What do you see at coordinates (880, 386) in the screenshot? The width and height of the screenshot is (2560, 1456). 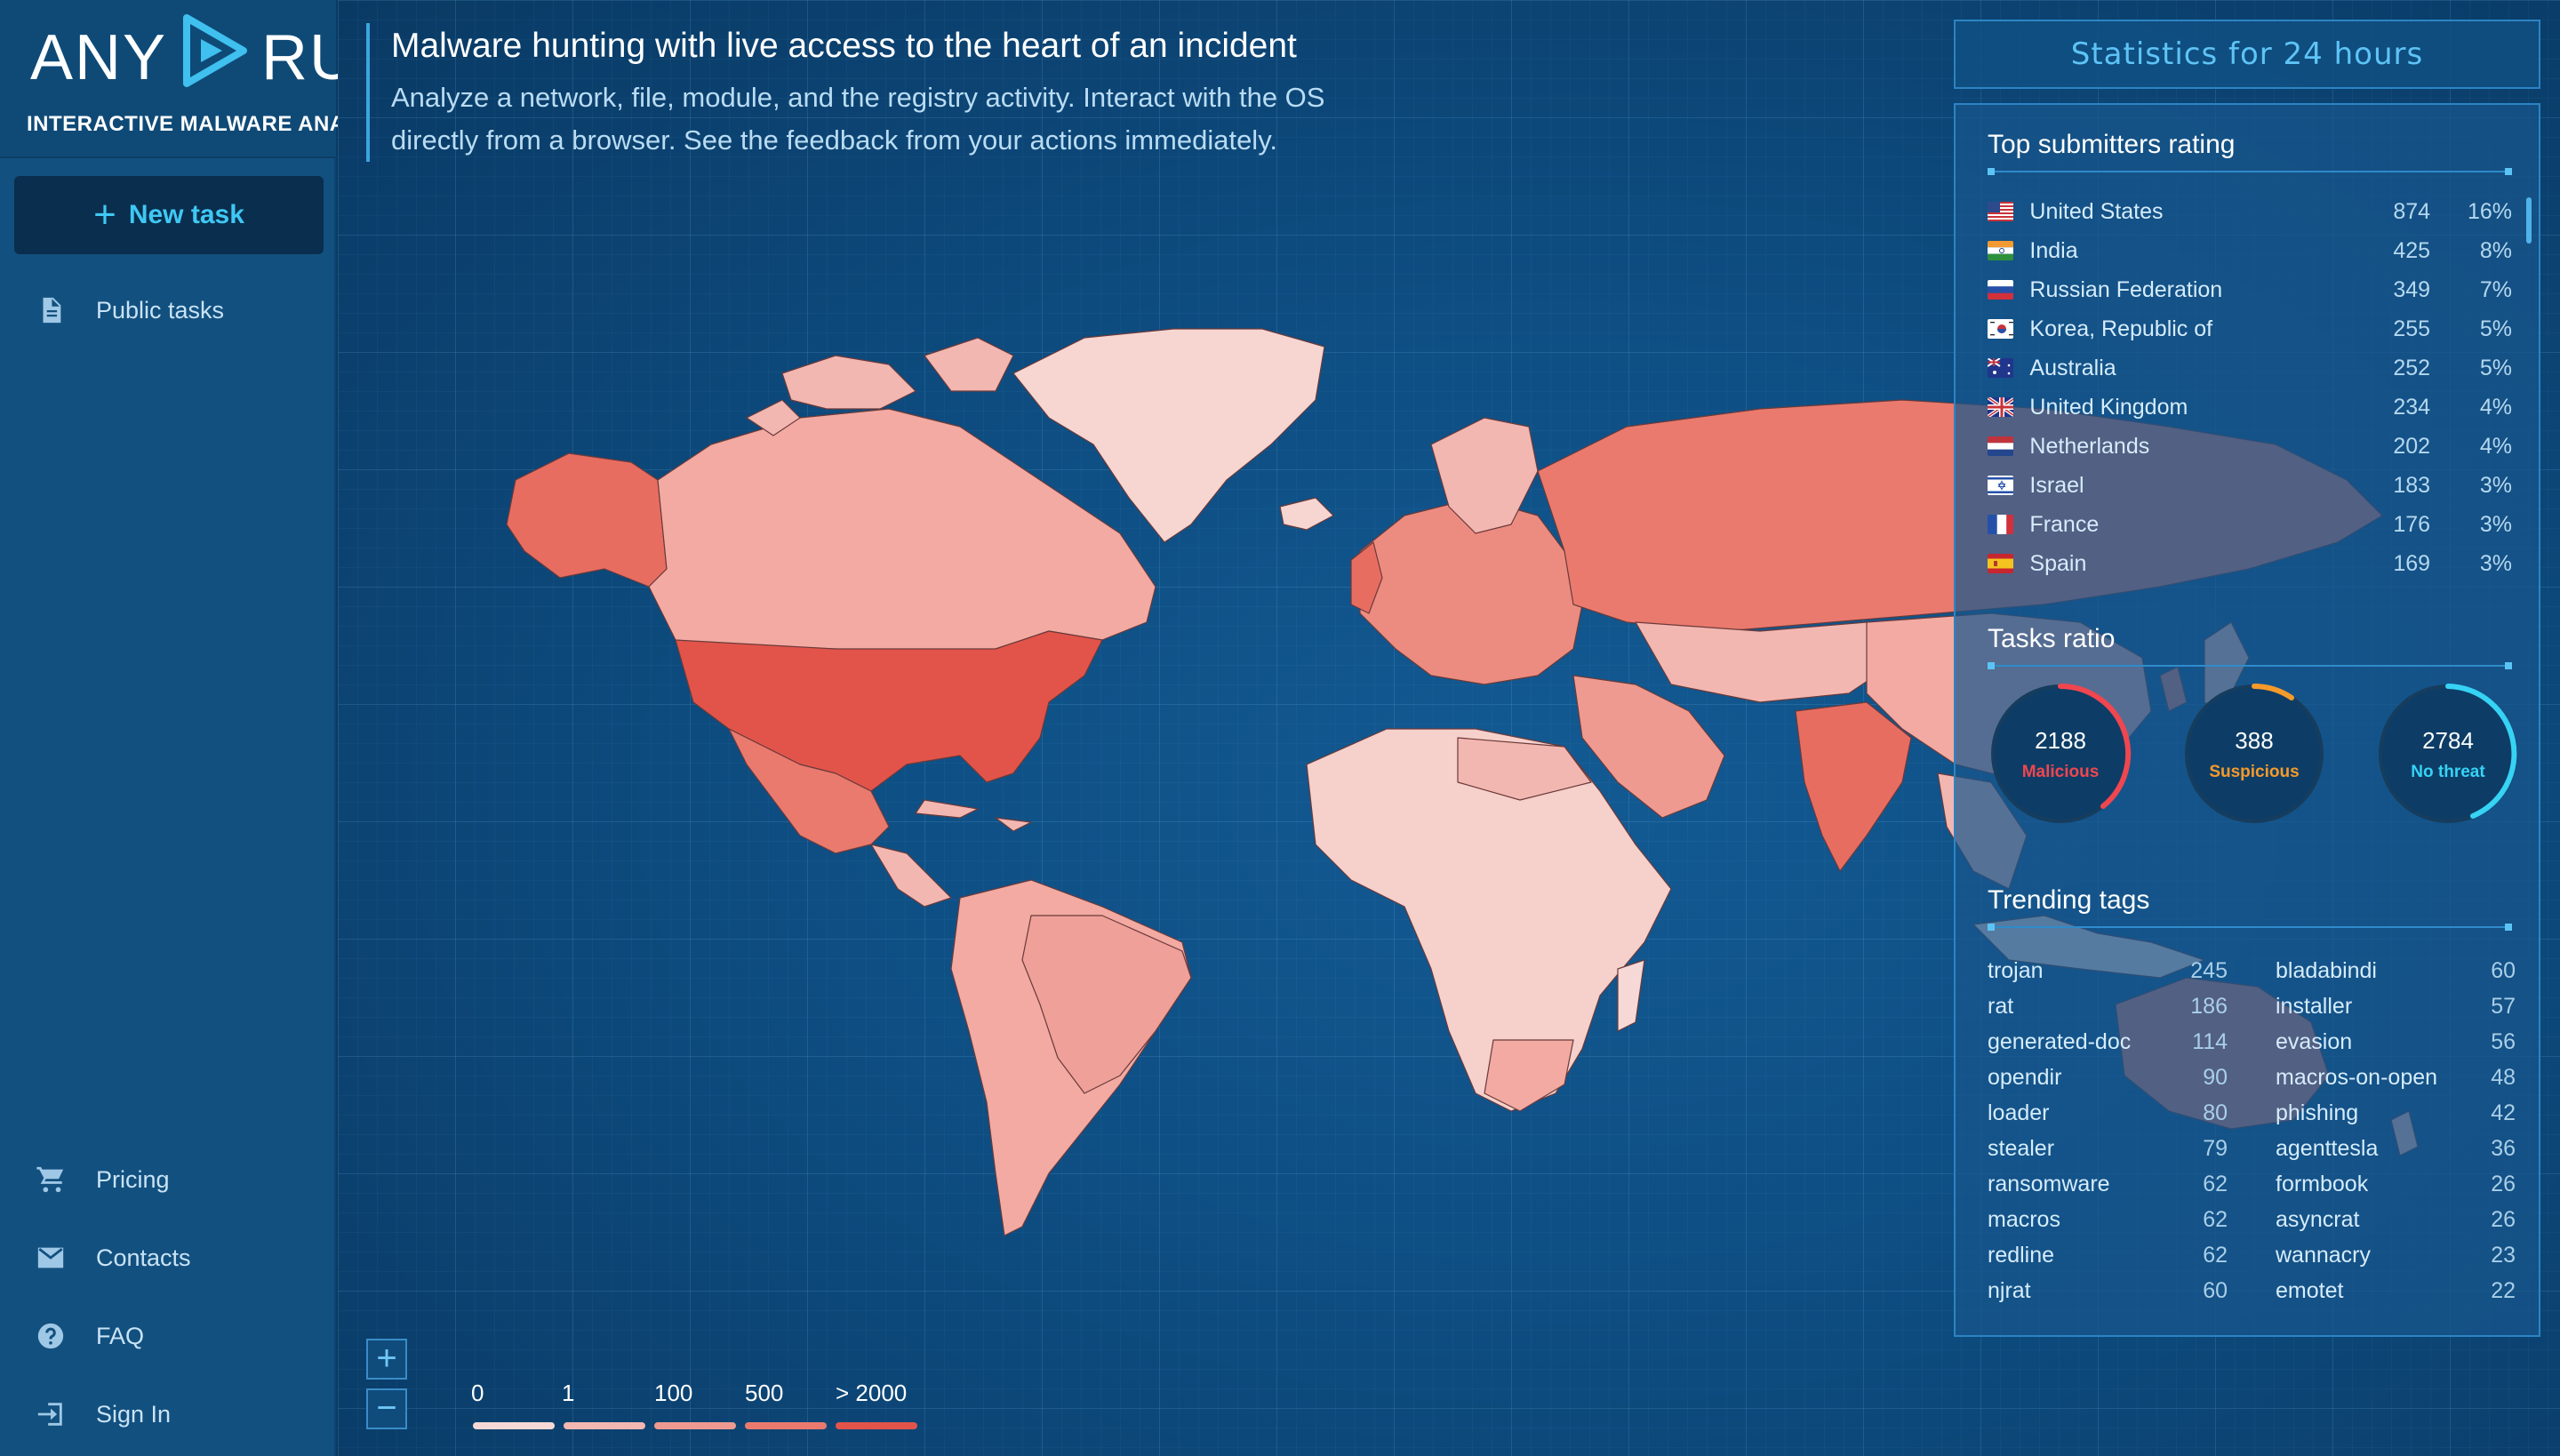 I see `map-canada-islands` at bounding box center [880, 386].